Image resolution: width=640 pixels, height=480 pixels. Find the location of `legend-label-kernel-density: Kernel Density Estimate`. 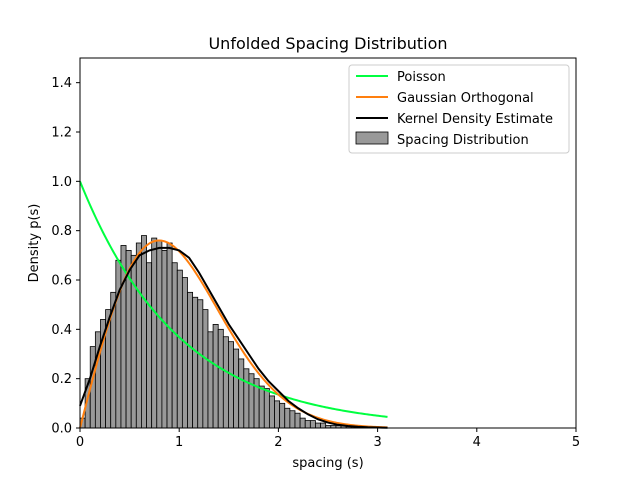

legend-label-kernel-density: Kernel Density Estimate is located at coordinates (475, 119).